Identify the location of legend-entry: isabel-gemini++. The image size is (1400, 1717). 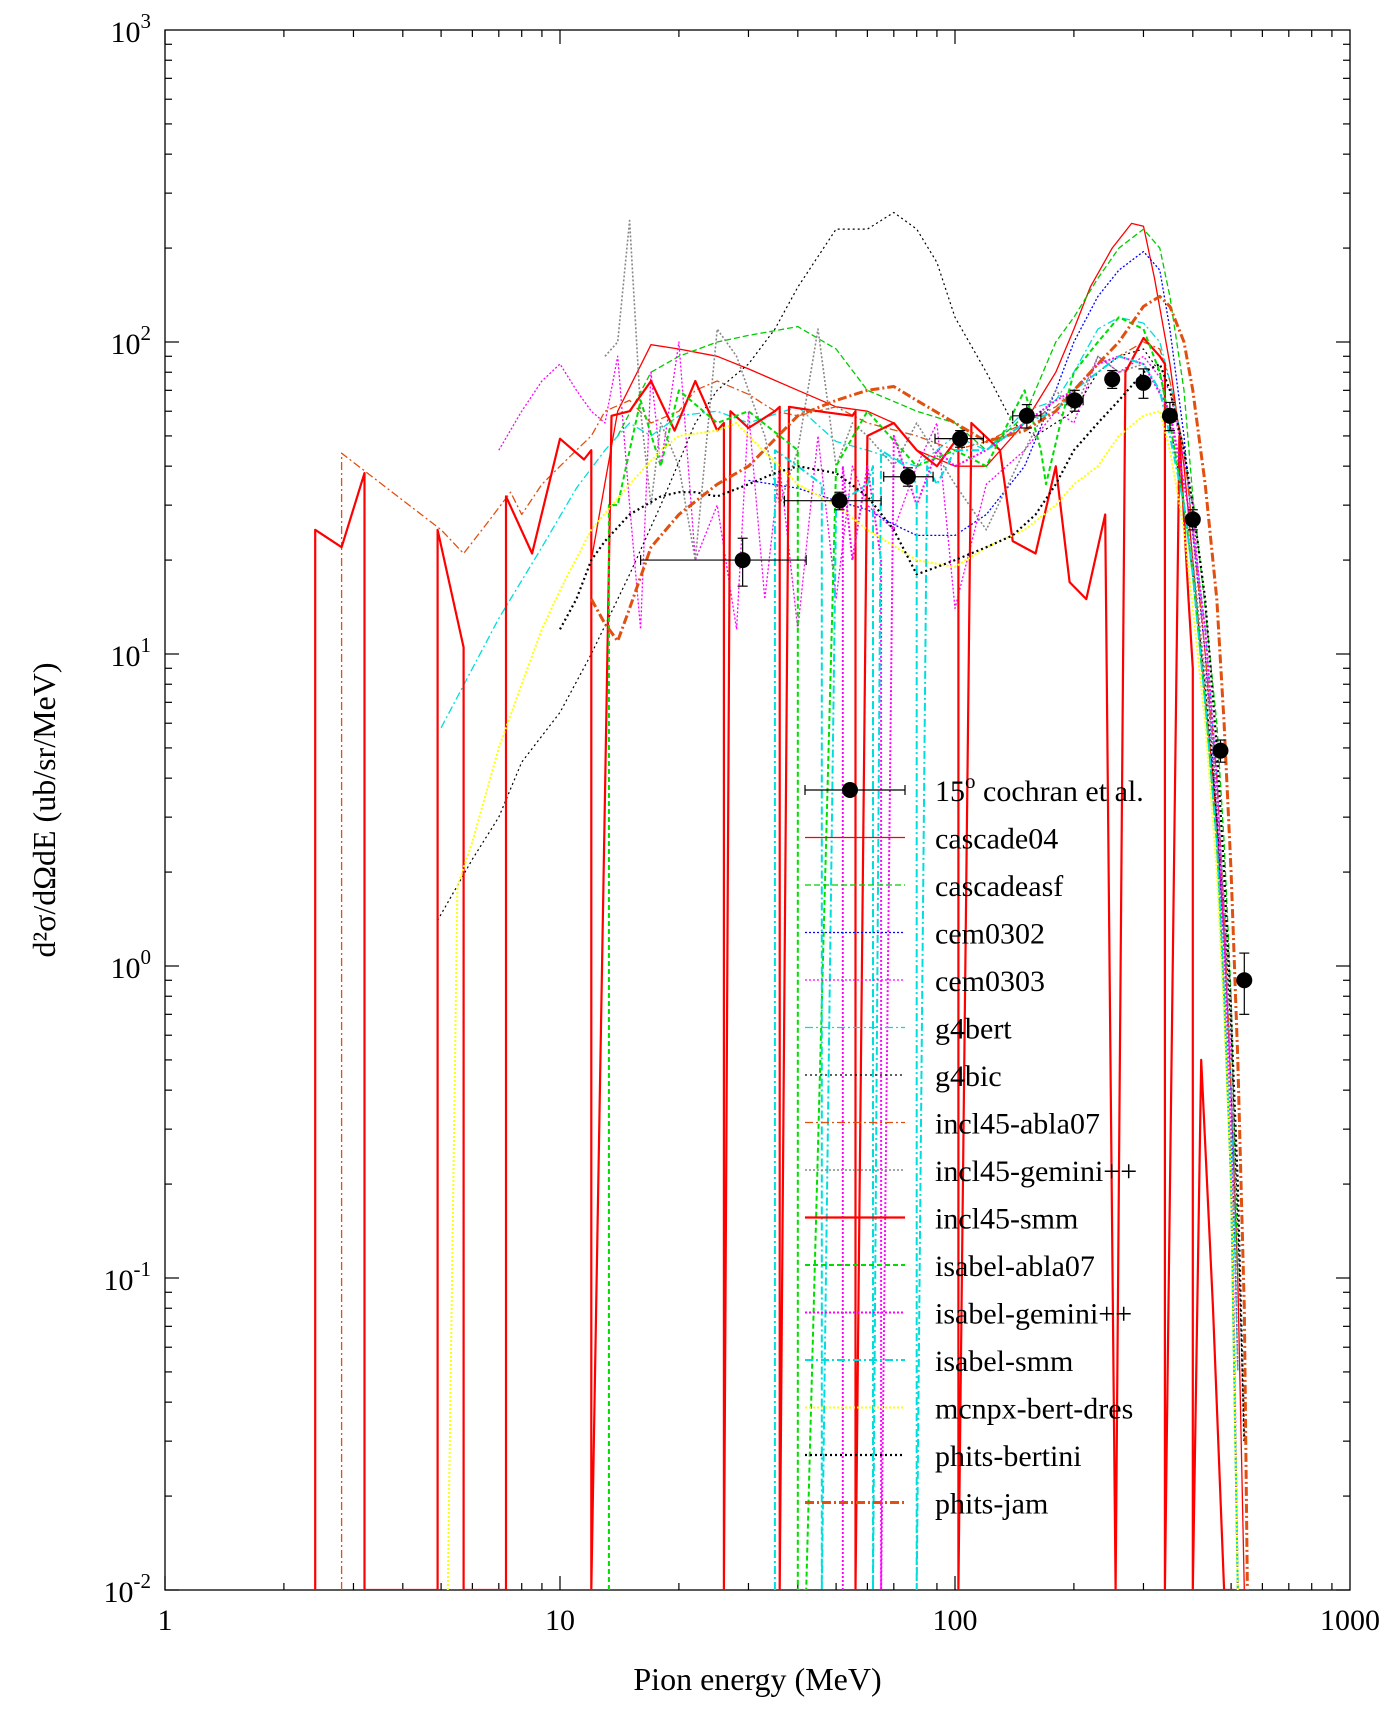
(968, 1314).